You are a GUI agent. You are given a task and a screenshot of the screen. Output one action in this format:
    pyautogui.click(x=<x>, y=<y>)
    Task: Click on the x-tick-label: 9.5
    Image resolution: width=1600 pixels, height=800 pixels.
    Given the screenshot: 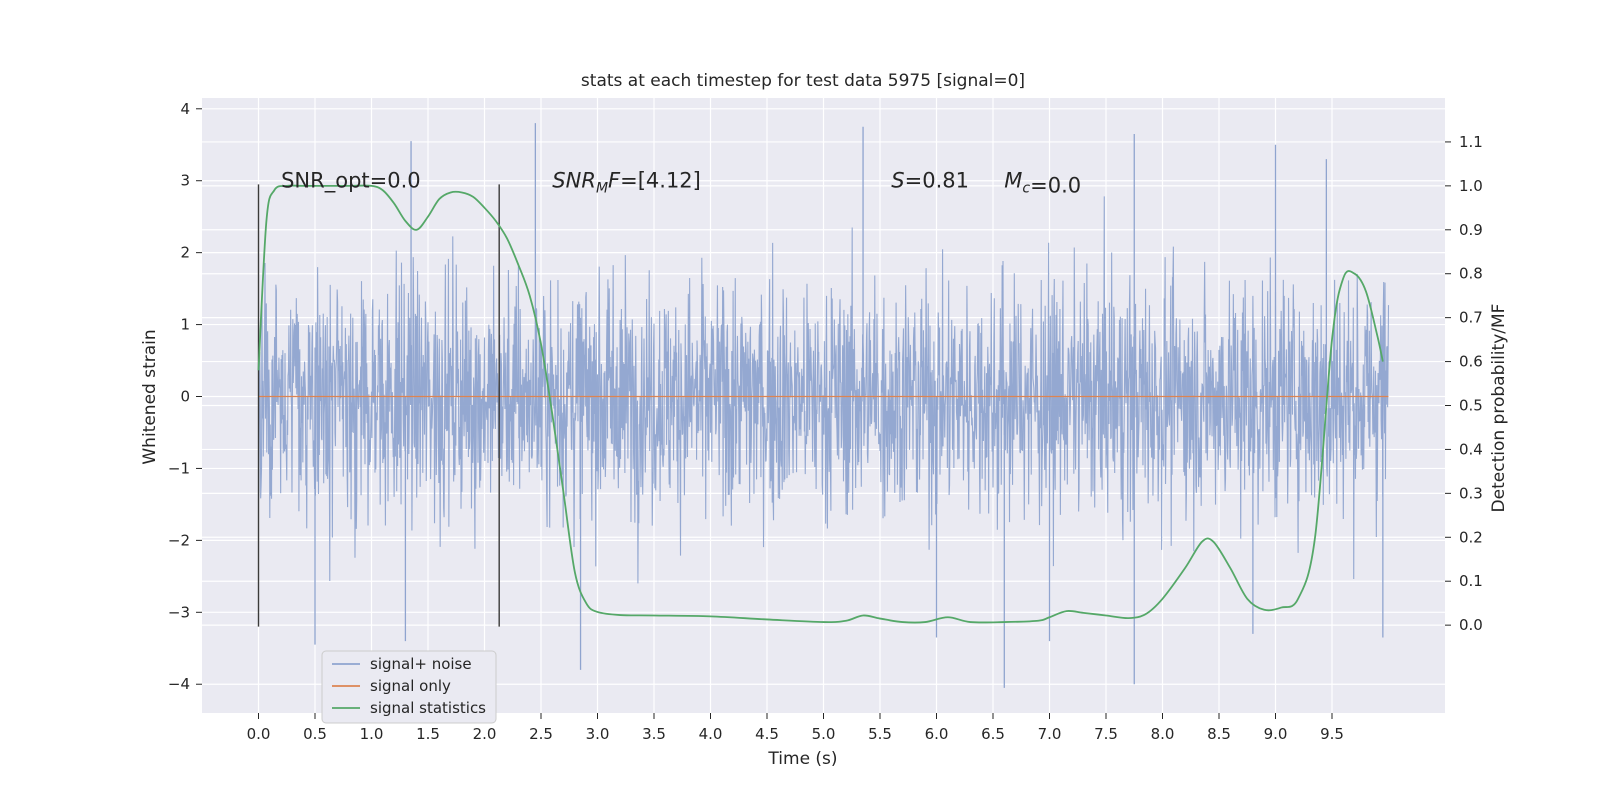 What is the action you would take?
    pyautogui.click(x=1332, y=734)
    